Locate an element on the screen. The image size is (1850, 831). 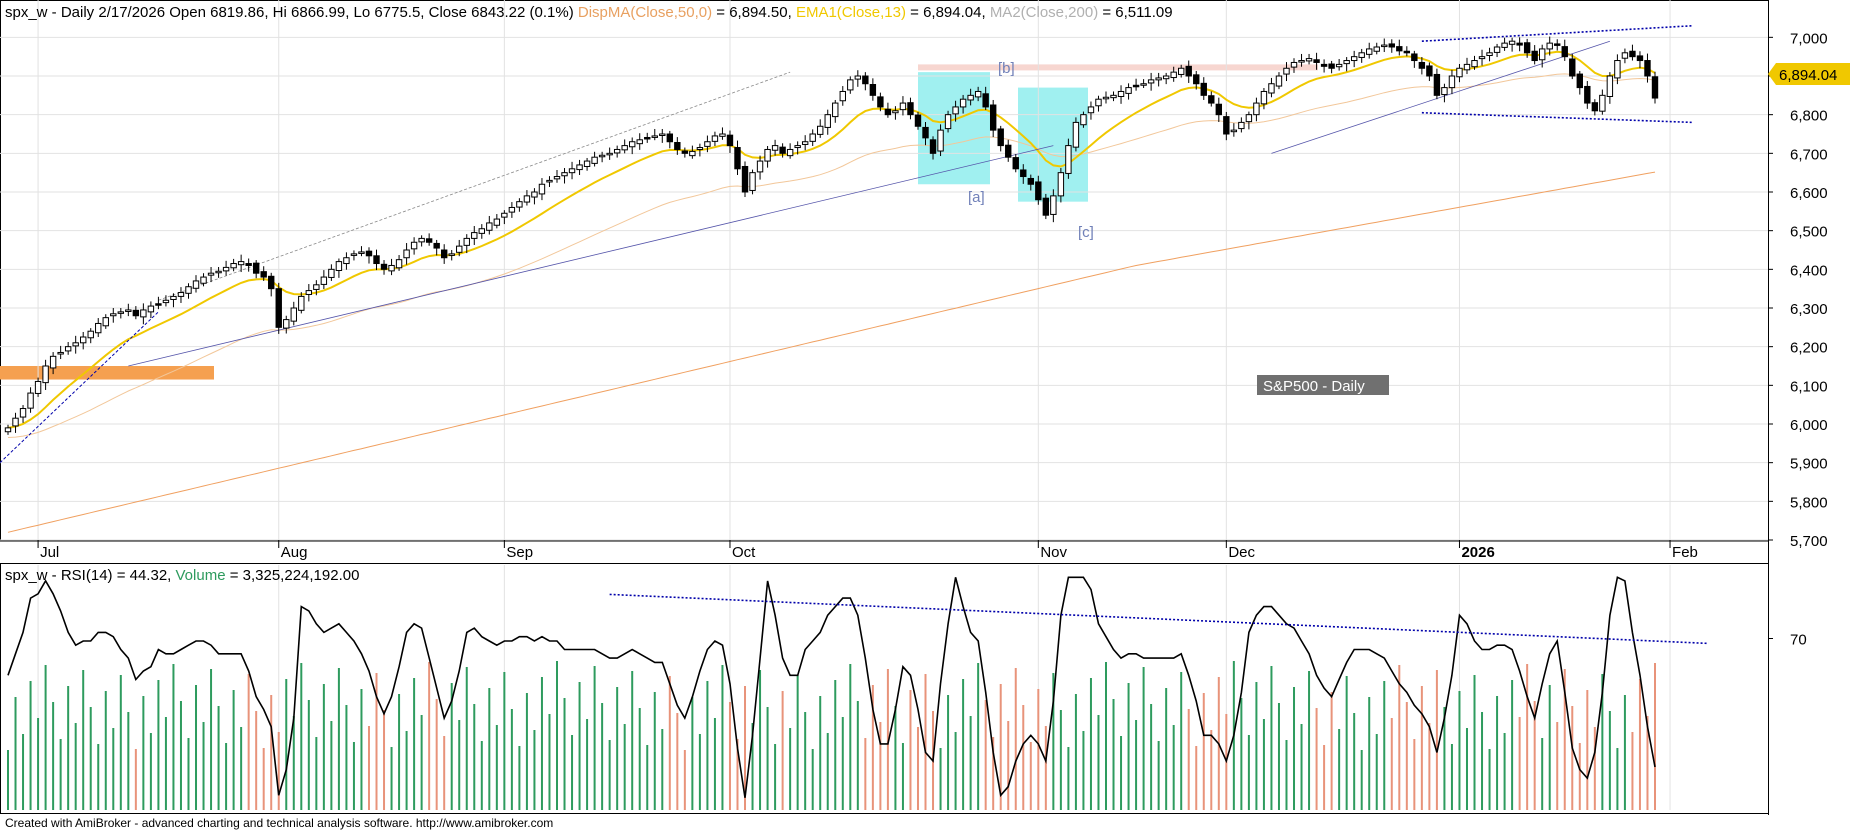
x-tick-label: Dec is located at coordinates (1241, 552).